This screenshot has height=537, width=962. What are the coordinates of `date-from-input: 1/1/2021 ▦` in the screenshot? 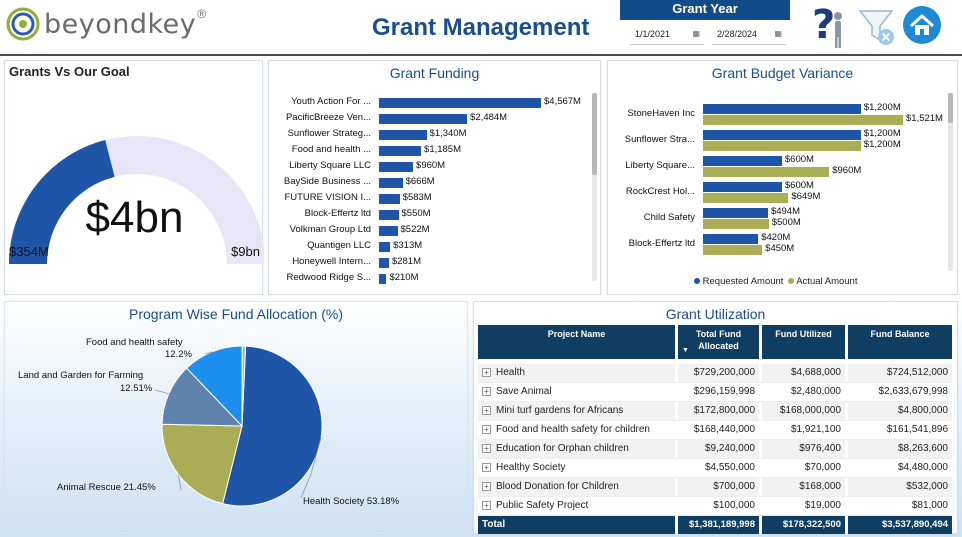 It's located at (667, 35).